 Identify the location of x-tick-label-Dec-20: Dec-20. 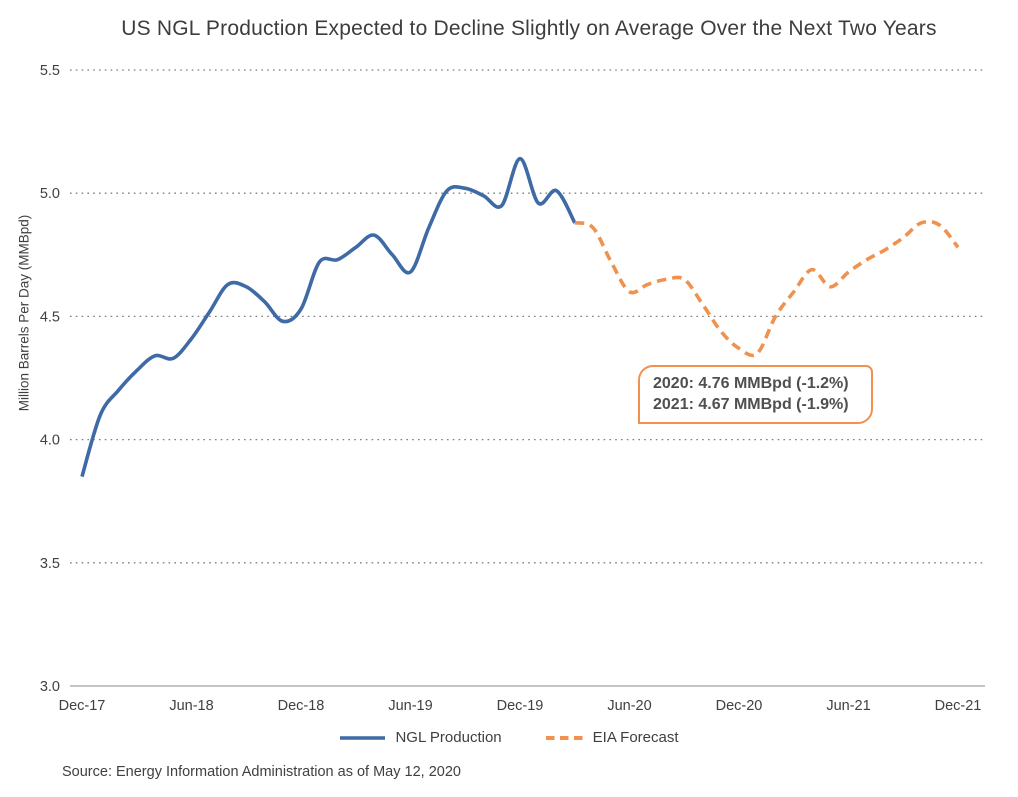
(739, 706).